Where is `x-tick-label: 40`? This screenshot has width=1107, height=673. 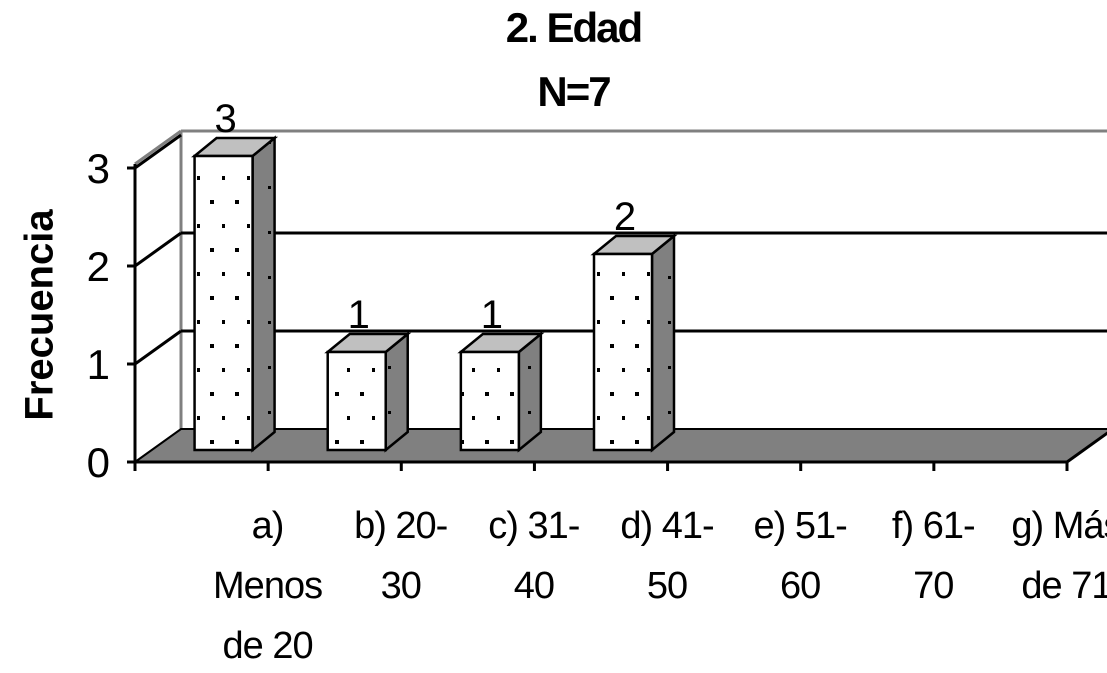
x-tick-label: 40 is located at coordinates (534, 586).